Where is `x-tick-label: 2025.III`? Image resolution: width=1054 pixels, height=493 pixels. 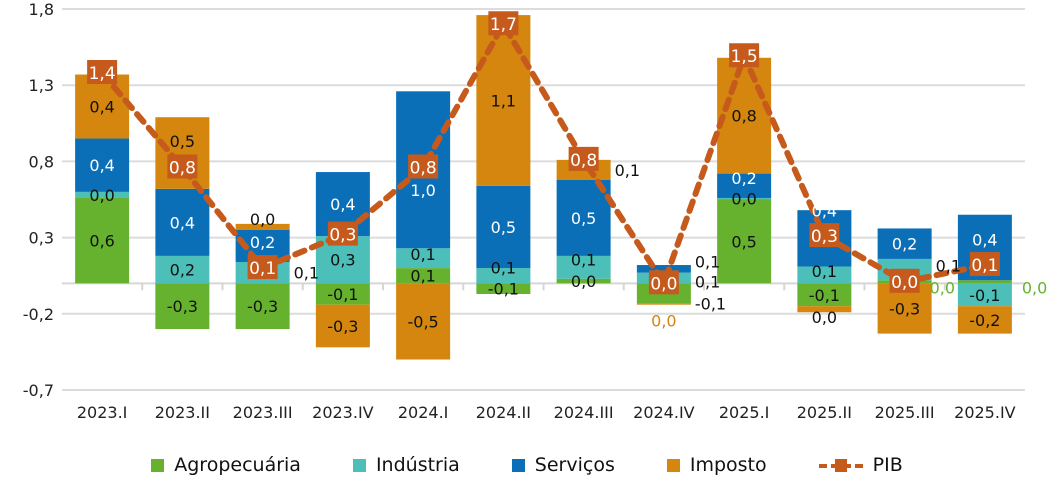
x-tick-label: 2025.III is located at coordinates (905, 412).